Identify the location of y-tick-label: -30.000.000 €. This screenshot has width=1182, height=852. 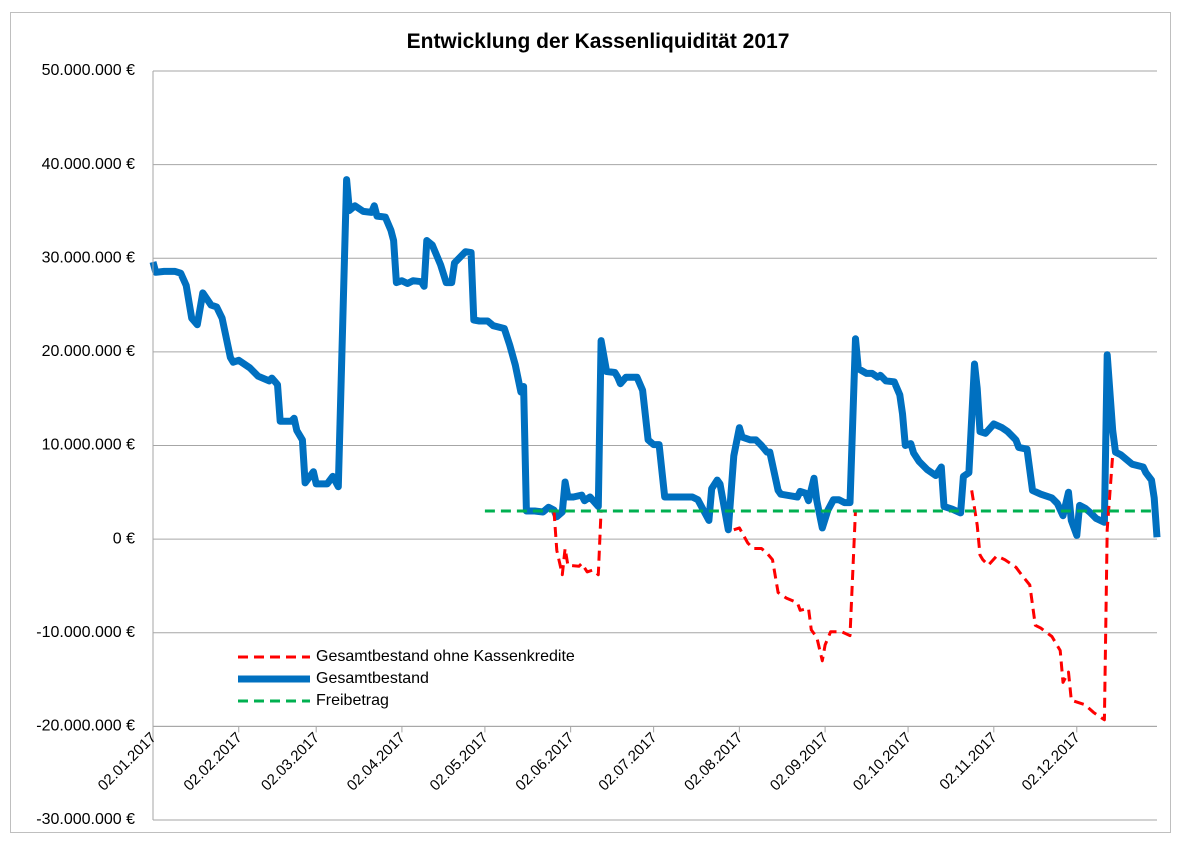
(85, 819).